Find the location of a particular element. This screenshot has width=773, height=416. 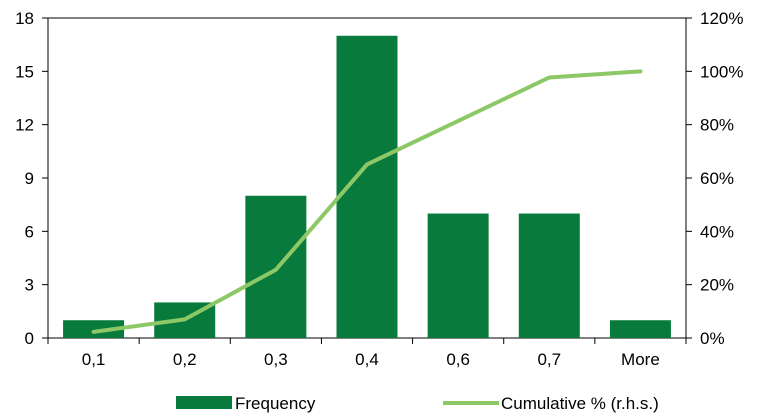

legend-cumulative-label: Cumulative % (r.h.s.) is located at coordinates (580, 403).